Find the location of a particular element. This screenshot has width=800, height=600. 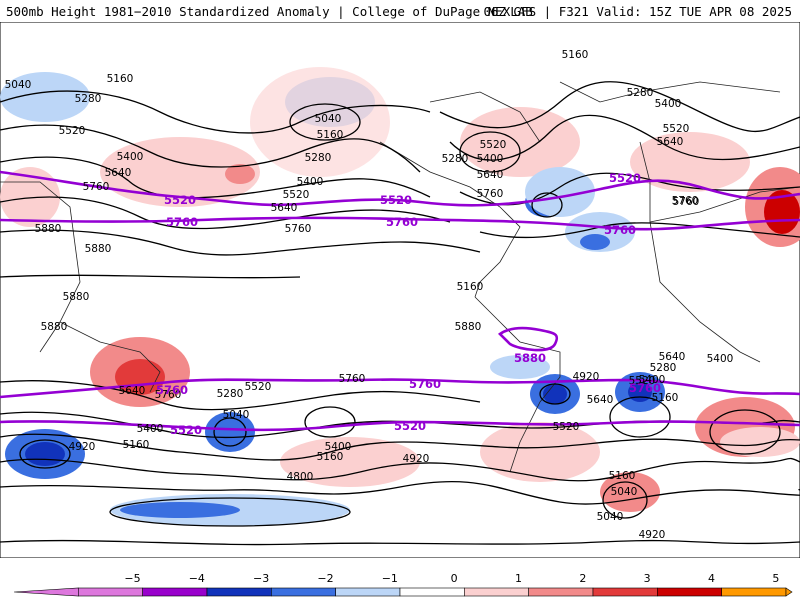

thick-contour-label: 5880 is located at coordinates (530, 358).